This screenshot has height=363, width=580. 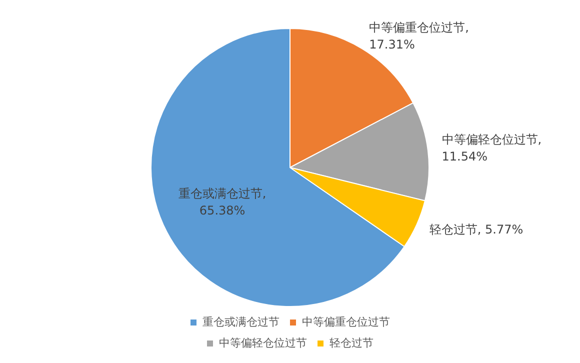 What do you see at coordinates (263, 343) in the screenshot?
I see `legend-label: 中等偏轻仓位过节` at bounding box center [263, 343].